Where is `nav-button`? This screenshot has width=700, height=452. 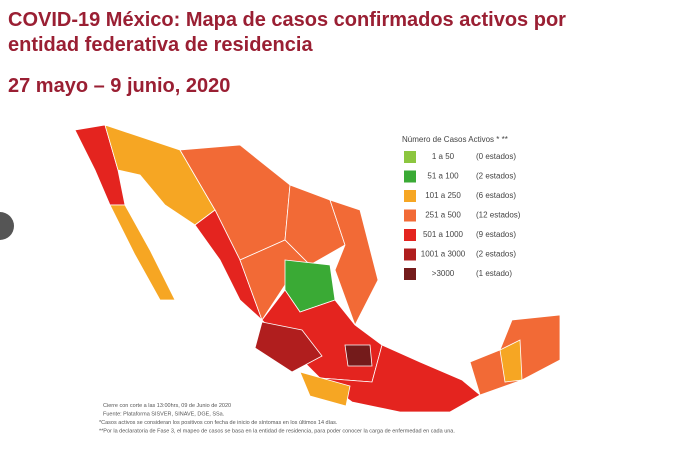 nav-button is located at coordinates (7, 226).